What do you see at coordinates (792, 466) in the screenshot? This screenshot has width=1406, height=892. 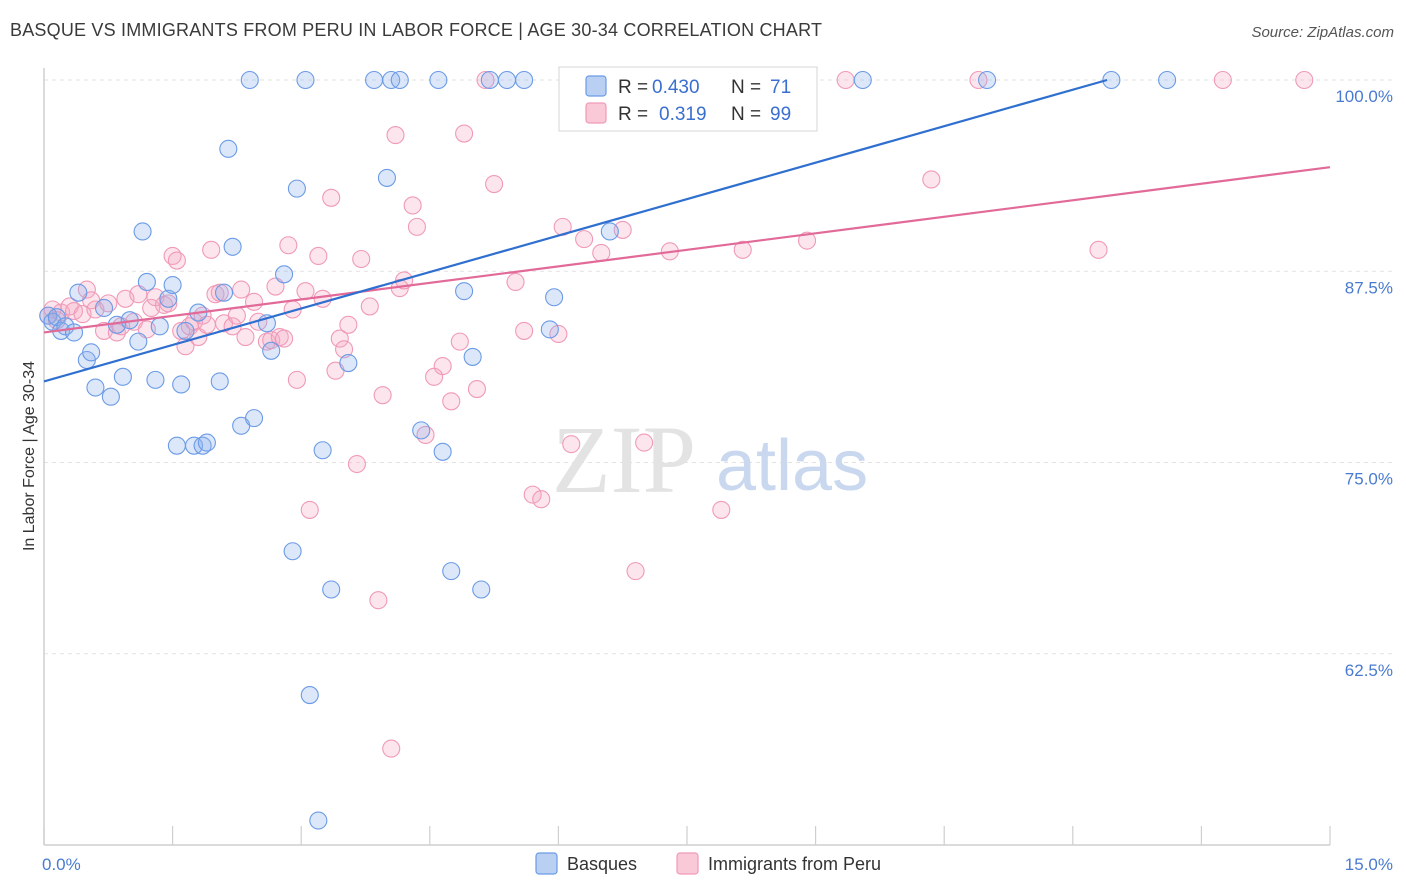 I see `watermark-atlas: atlas` at bounding box center [792, 466].